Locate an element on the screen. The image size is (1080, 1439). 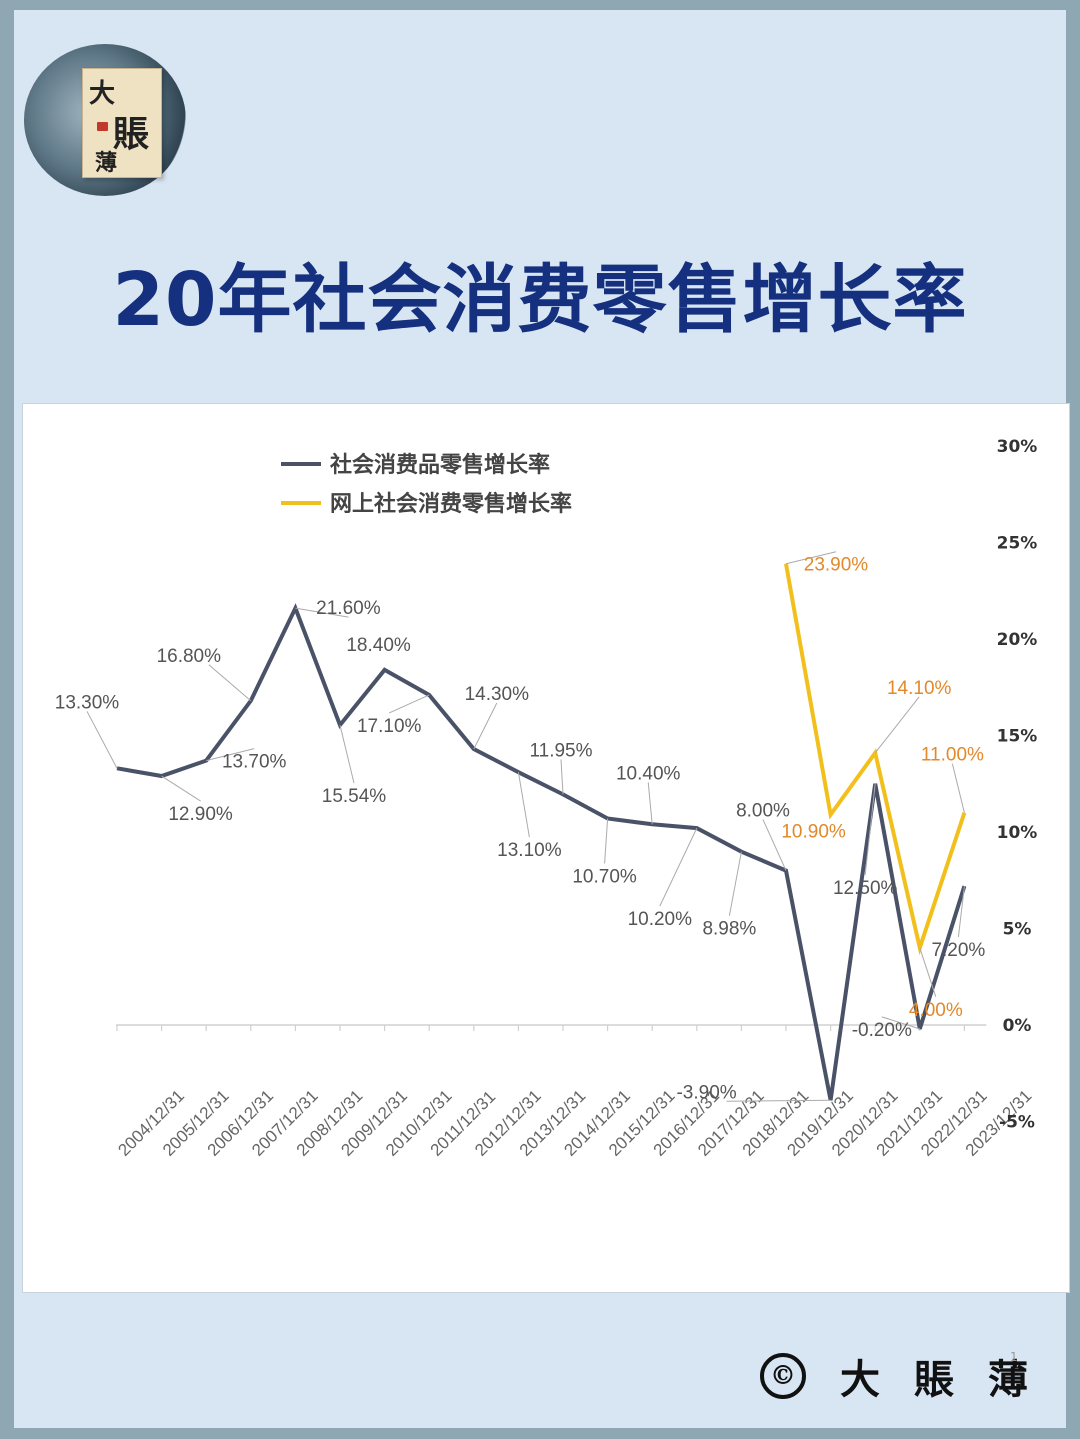
main-data-label: 8.00% is located at coordinates (763, 811).